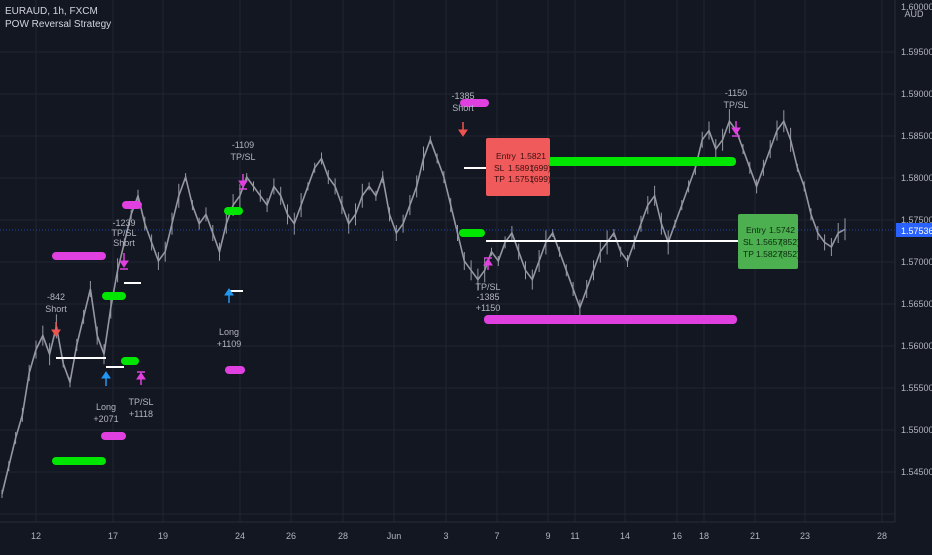 This screenshot has width=932, height=555. Describe the element at coordinates (506, 156) in the screenshot. I see `short-entry-label: Entry` at that location.